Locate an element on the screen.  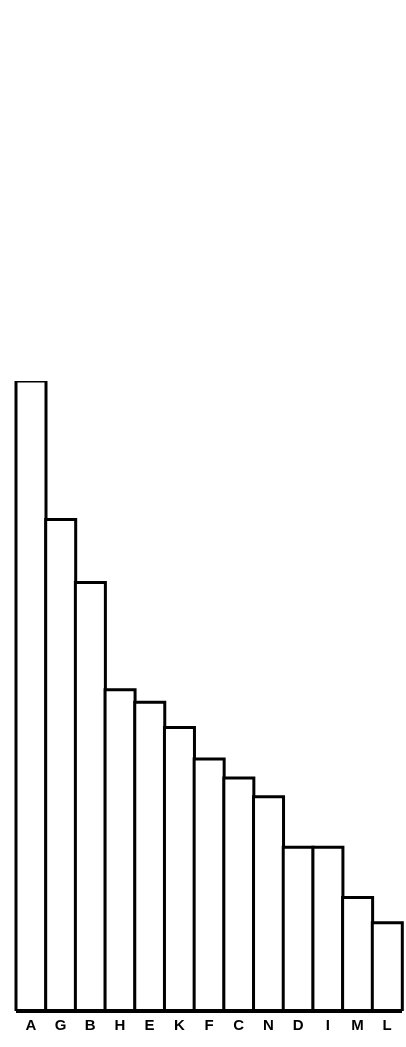
x-tick-label: E is located at coordinates (149, 1024).